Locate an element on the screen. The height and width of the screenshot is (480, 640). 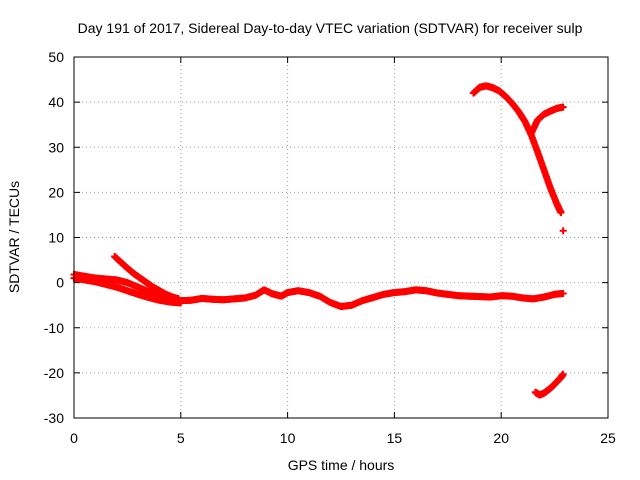
y-tick-label: -10 is located at coordinates (54, 328).